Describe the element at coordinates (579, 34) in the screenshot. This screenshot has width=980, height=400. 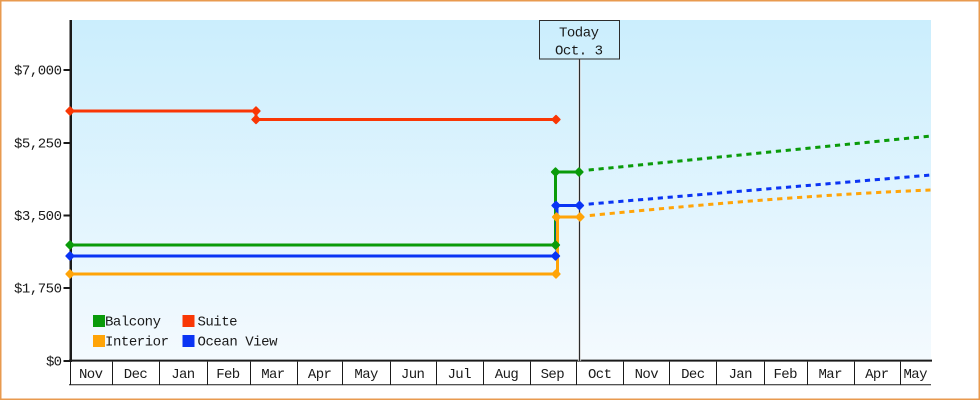
I see `svg-text: Today` at that location.